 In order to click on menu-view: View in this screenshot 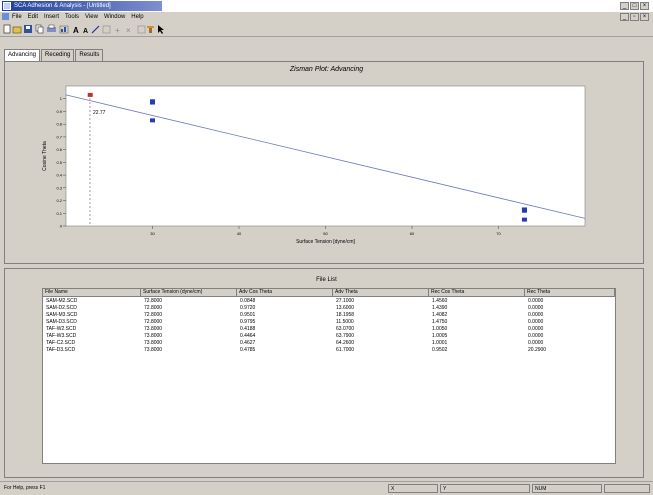, I will do `click(91, 17)`.